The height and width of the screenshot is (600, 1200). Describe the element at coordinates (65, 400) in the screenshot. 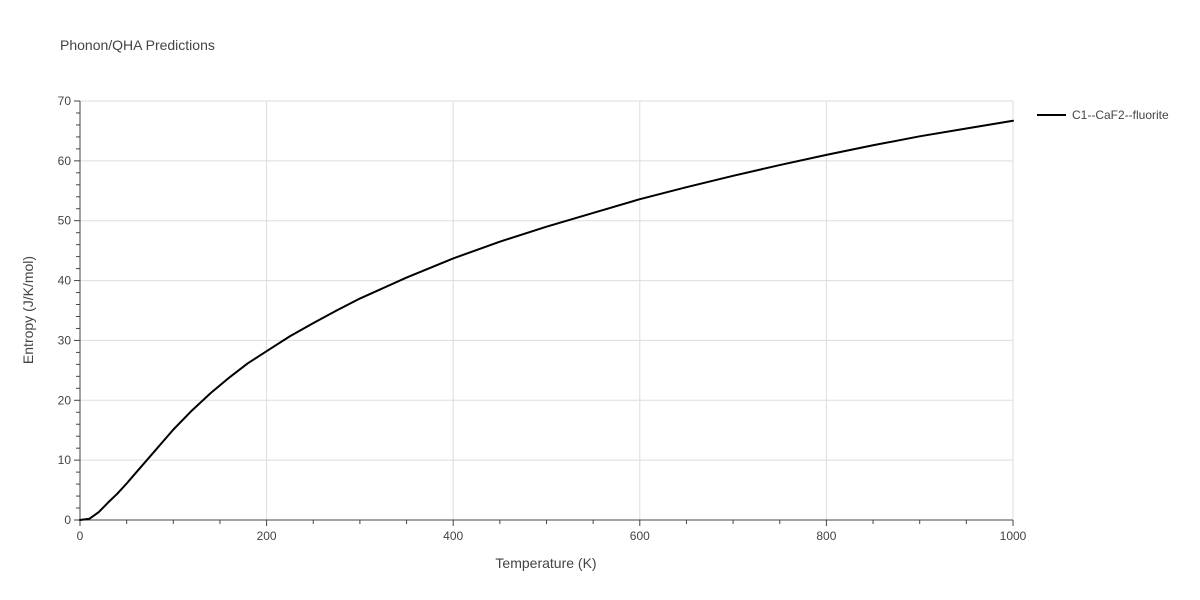

I see `y-tick-label: 20` at that location.